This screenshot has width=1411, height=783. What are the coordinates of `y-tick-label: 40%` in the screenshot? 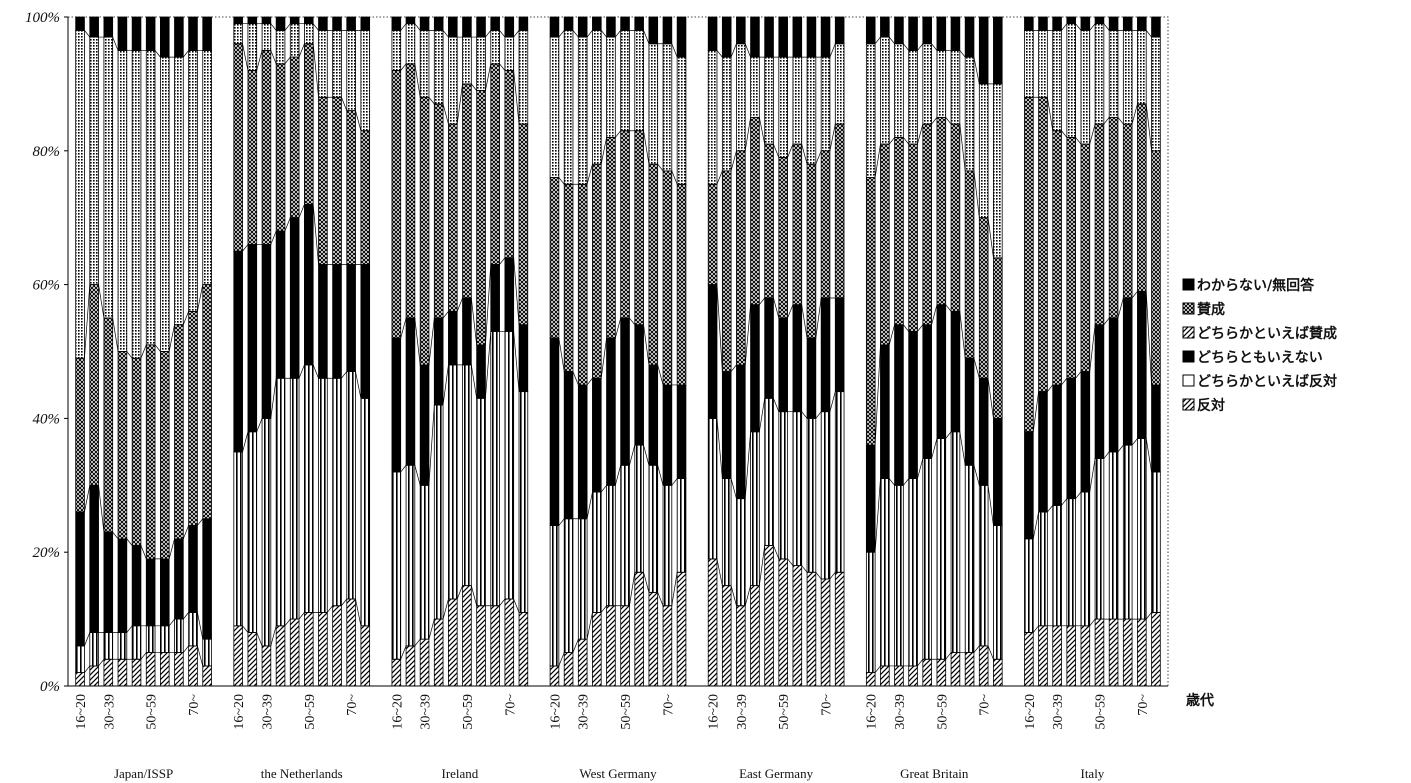 It's located at (47, 419).